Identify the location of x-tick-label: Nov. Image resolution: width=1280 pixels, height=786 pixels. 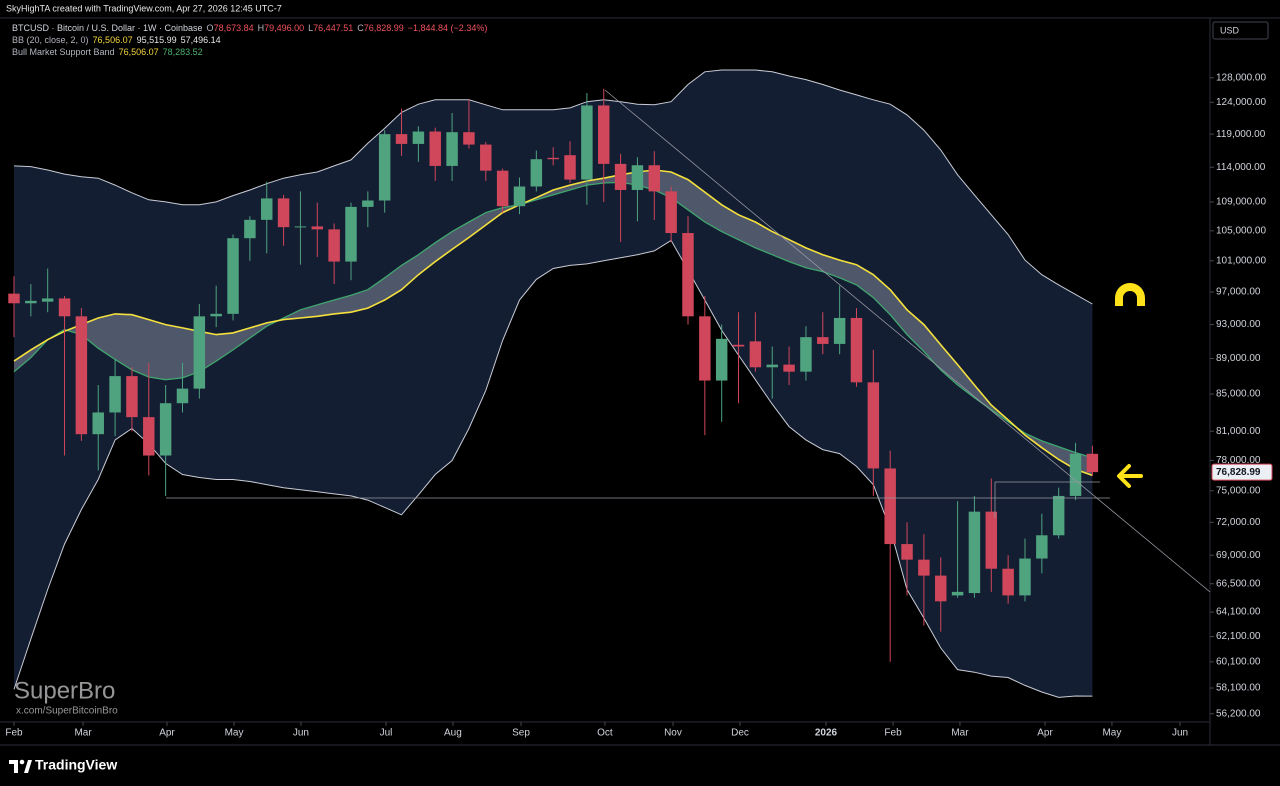
(673, 733).